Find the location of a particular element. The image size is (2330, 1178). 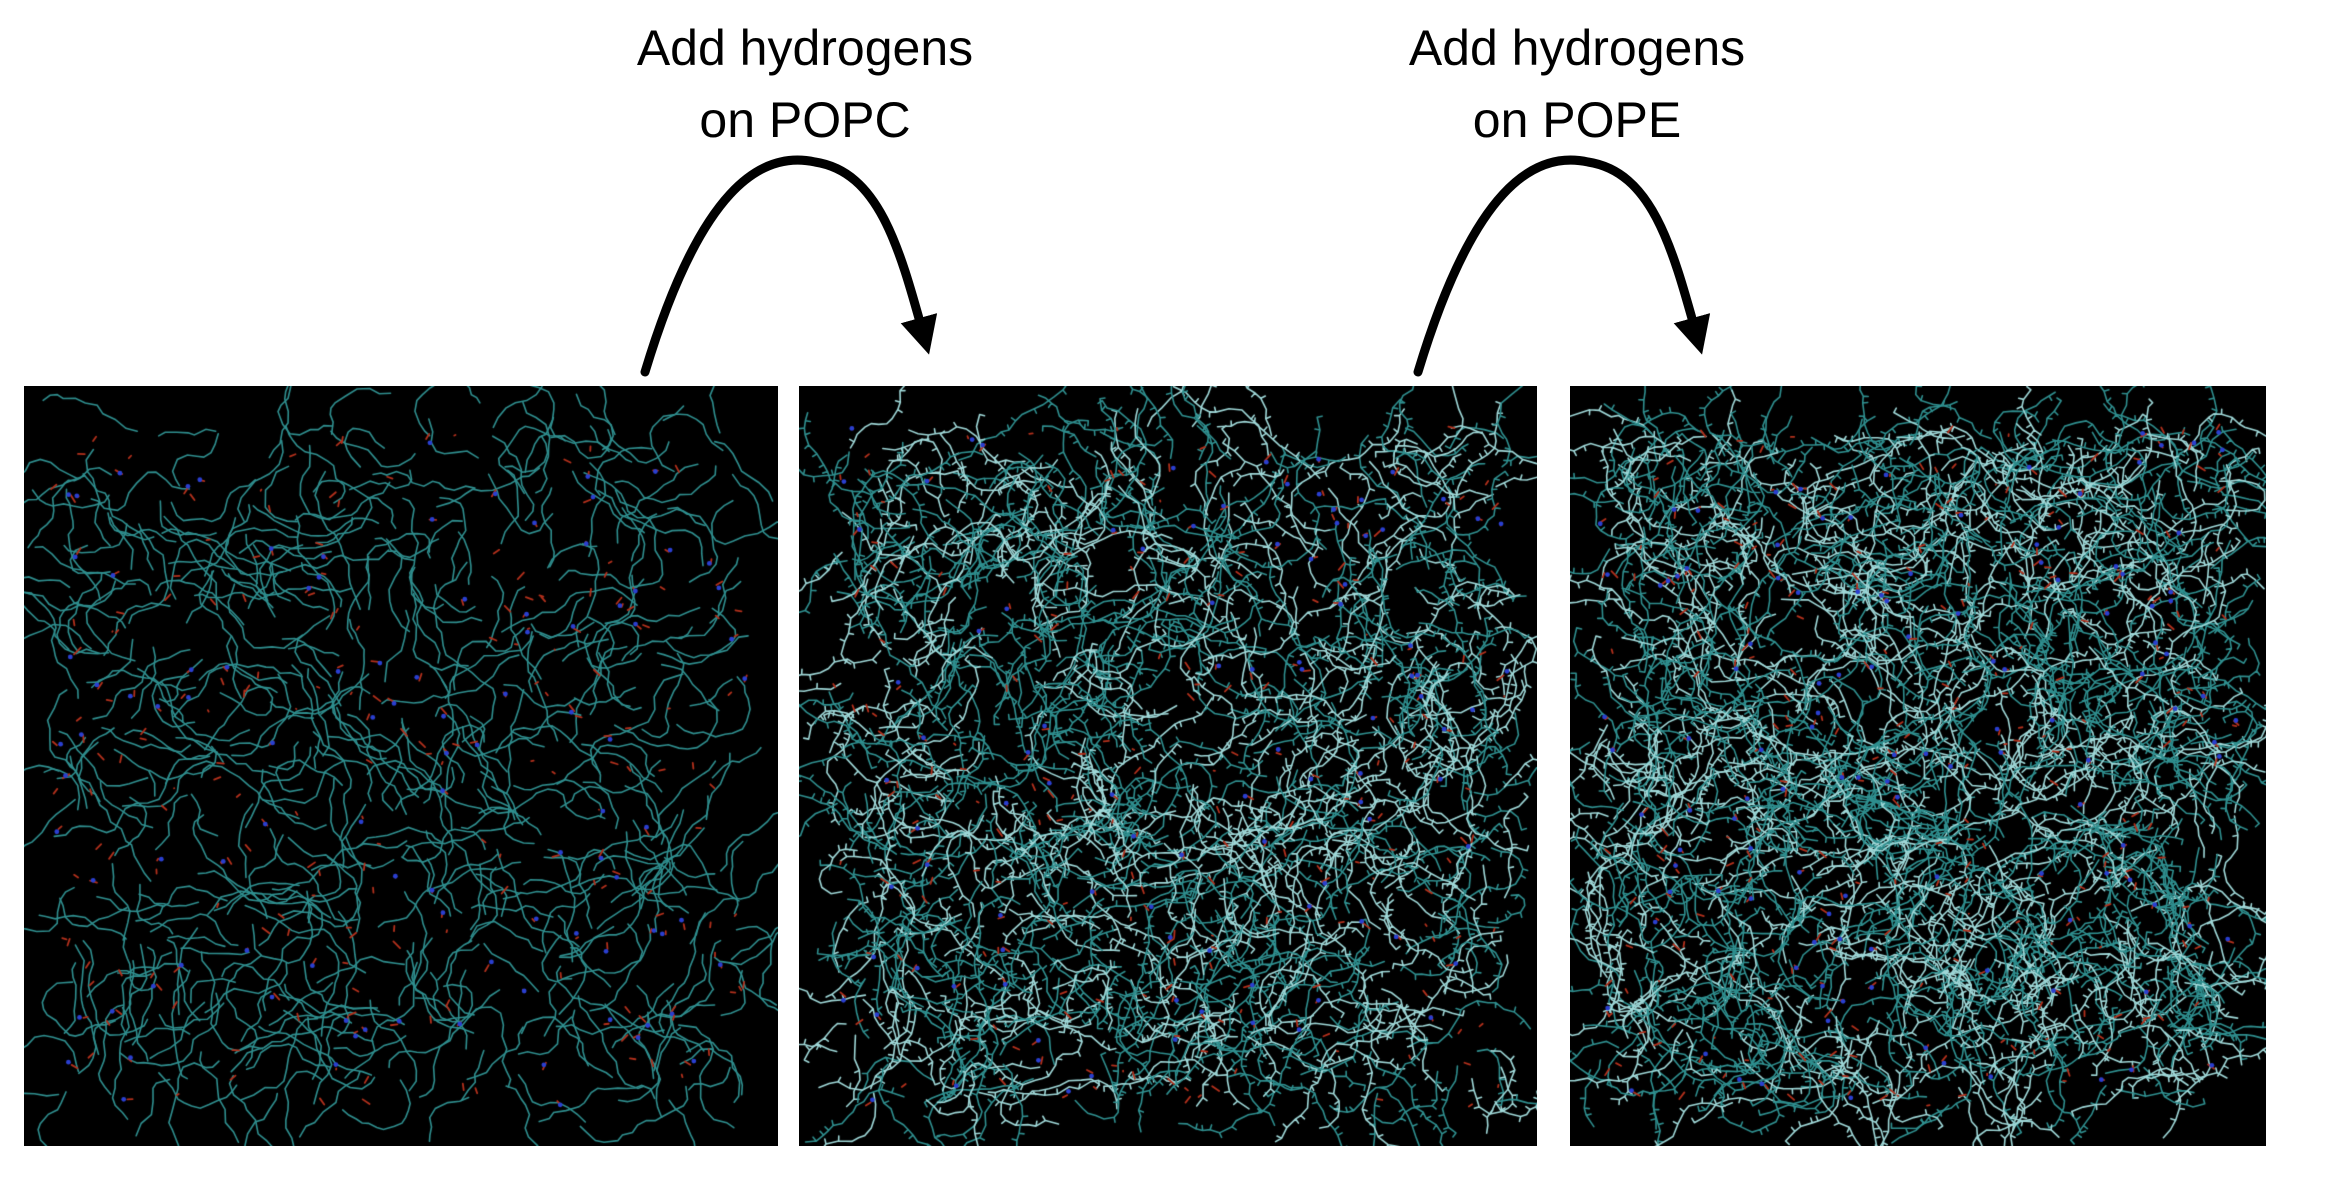

transition-arrows is located at coordinates (1175, 266).